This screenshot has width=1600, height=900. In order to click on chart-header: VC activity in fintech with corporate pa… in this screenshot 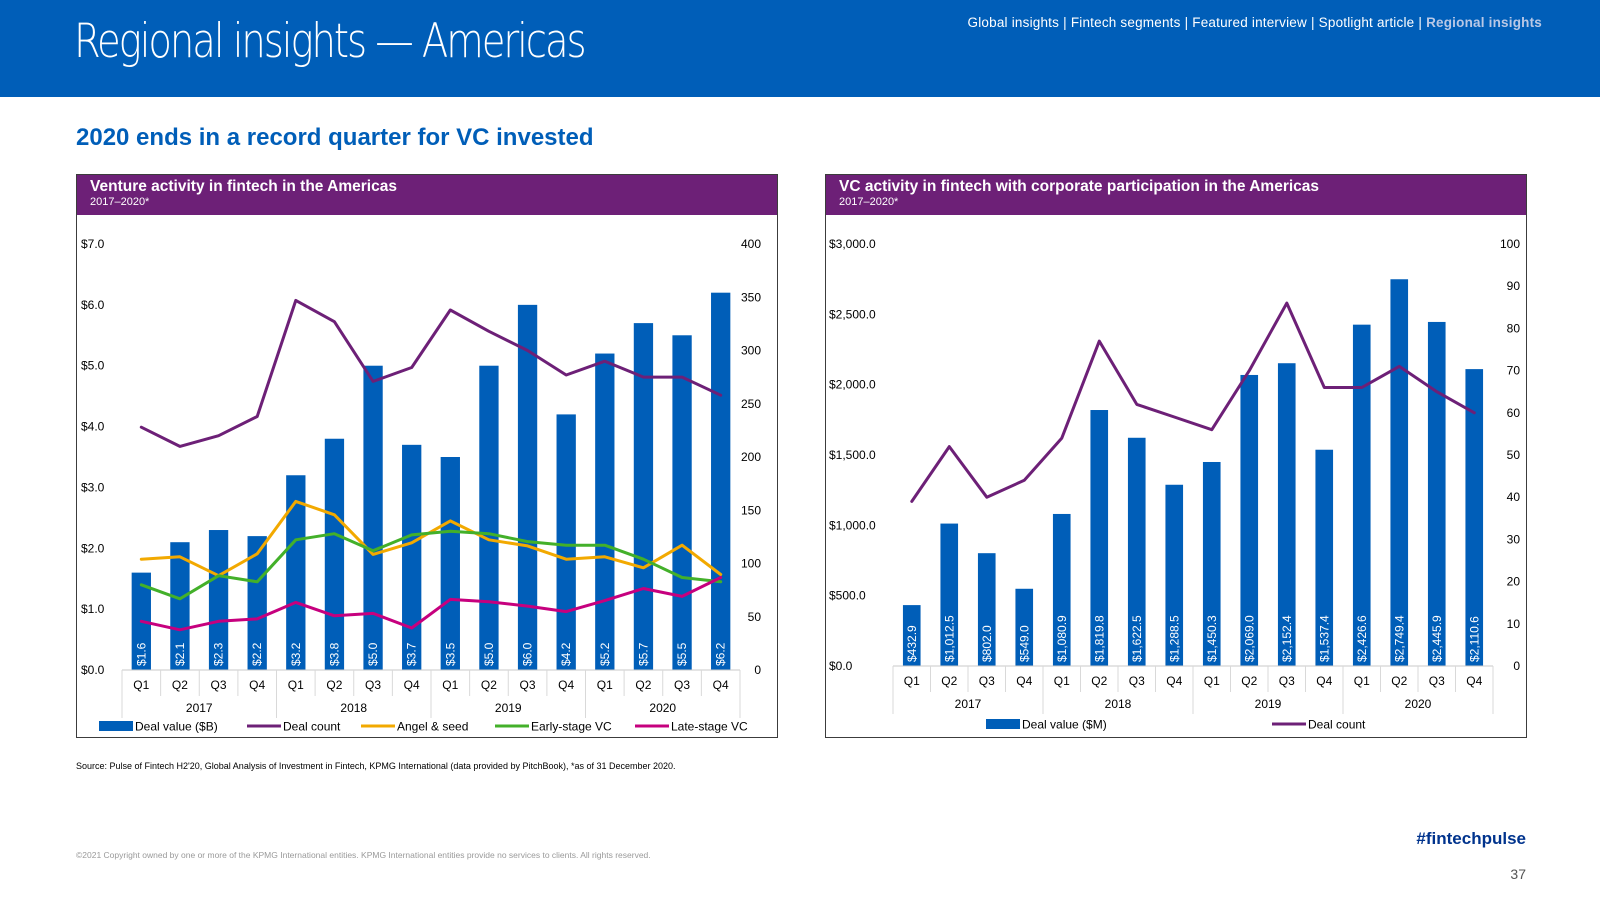, I will do `click(1176, 195)`.